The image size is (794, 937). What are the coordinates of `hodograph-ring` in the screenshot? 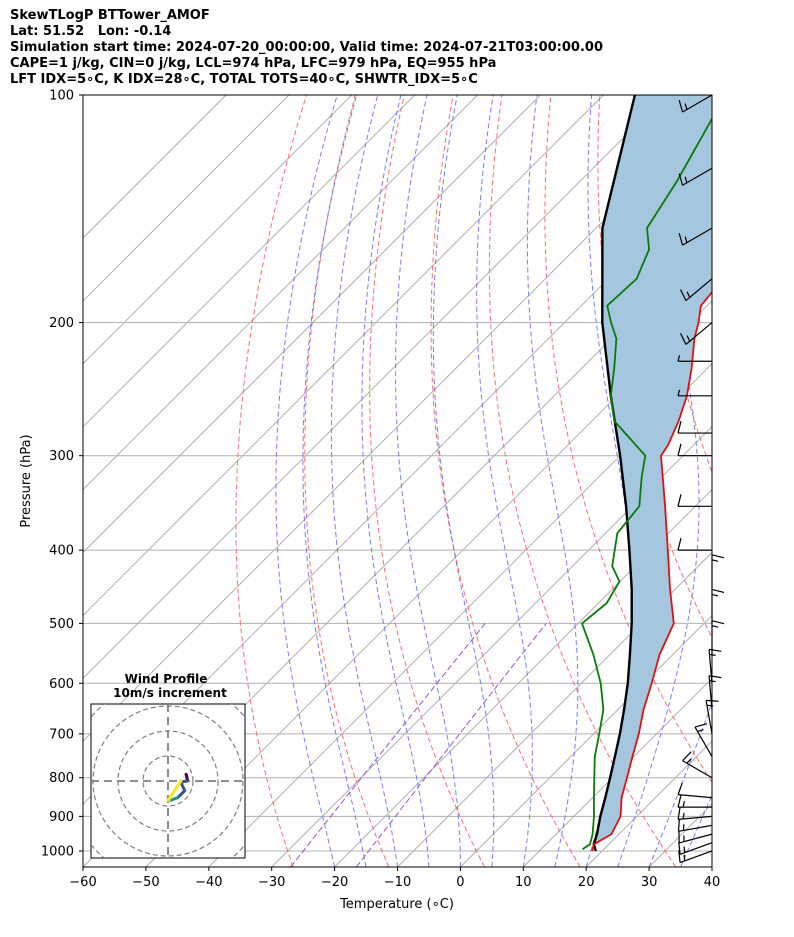 It's located at (168, 781).